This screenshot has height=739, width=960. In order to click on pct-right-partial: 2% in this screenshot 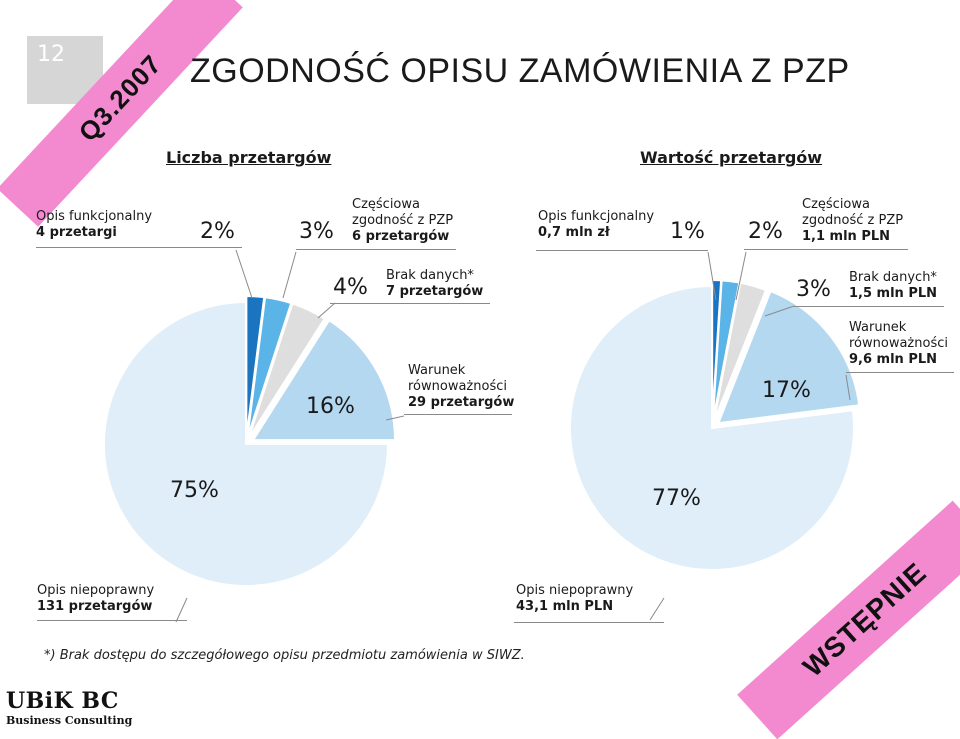, I will do `click(765, 231)`.